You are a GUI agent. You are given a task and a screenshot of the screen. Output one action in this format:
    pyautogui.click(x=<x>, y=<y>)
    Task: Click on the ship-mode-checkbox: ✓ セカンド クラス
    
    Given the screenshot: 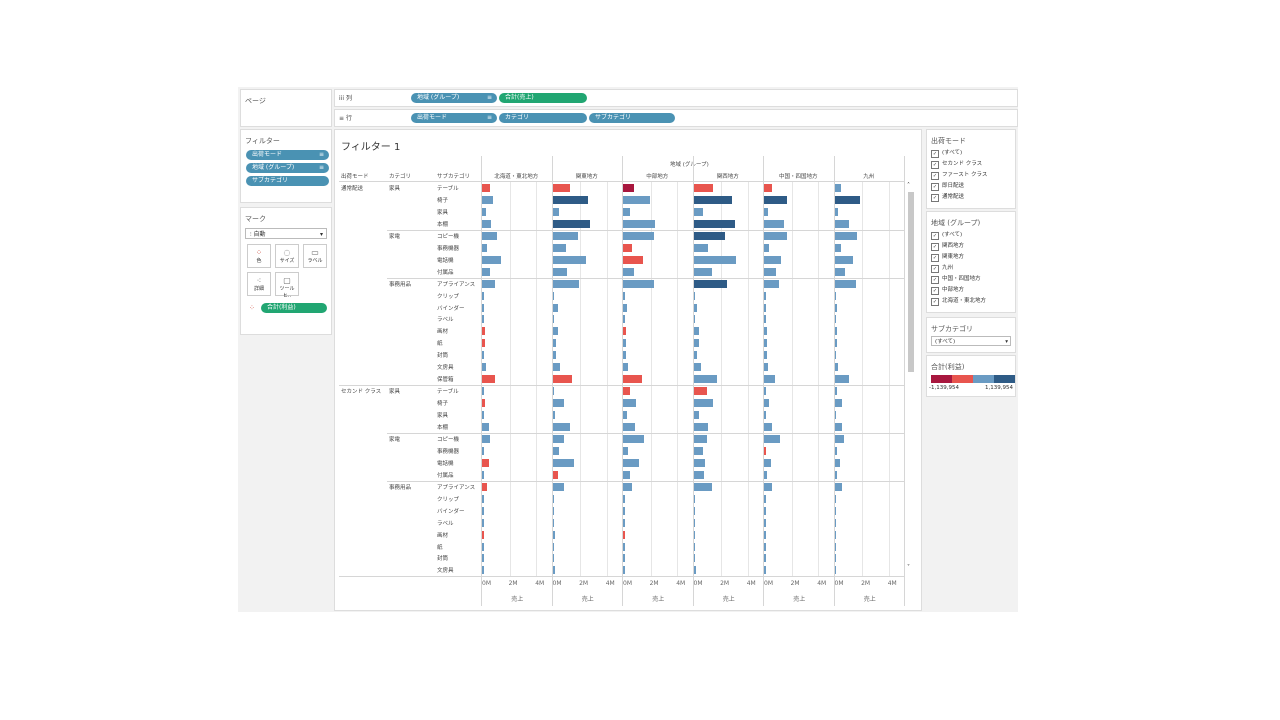 What is the action you would take?
    pyautogui.click(x=956, y=164)
    